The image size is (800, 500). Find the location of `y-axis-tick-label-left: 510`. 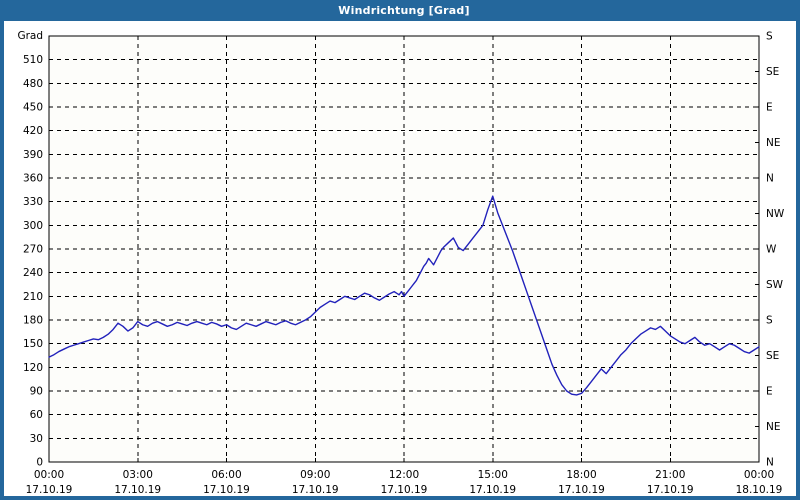

y-axis-tick-label-left: 510 is located at coordinates (33, 60).